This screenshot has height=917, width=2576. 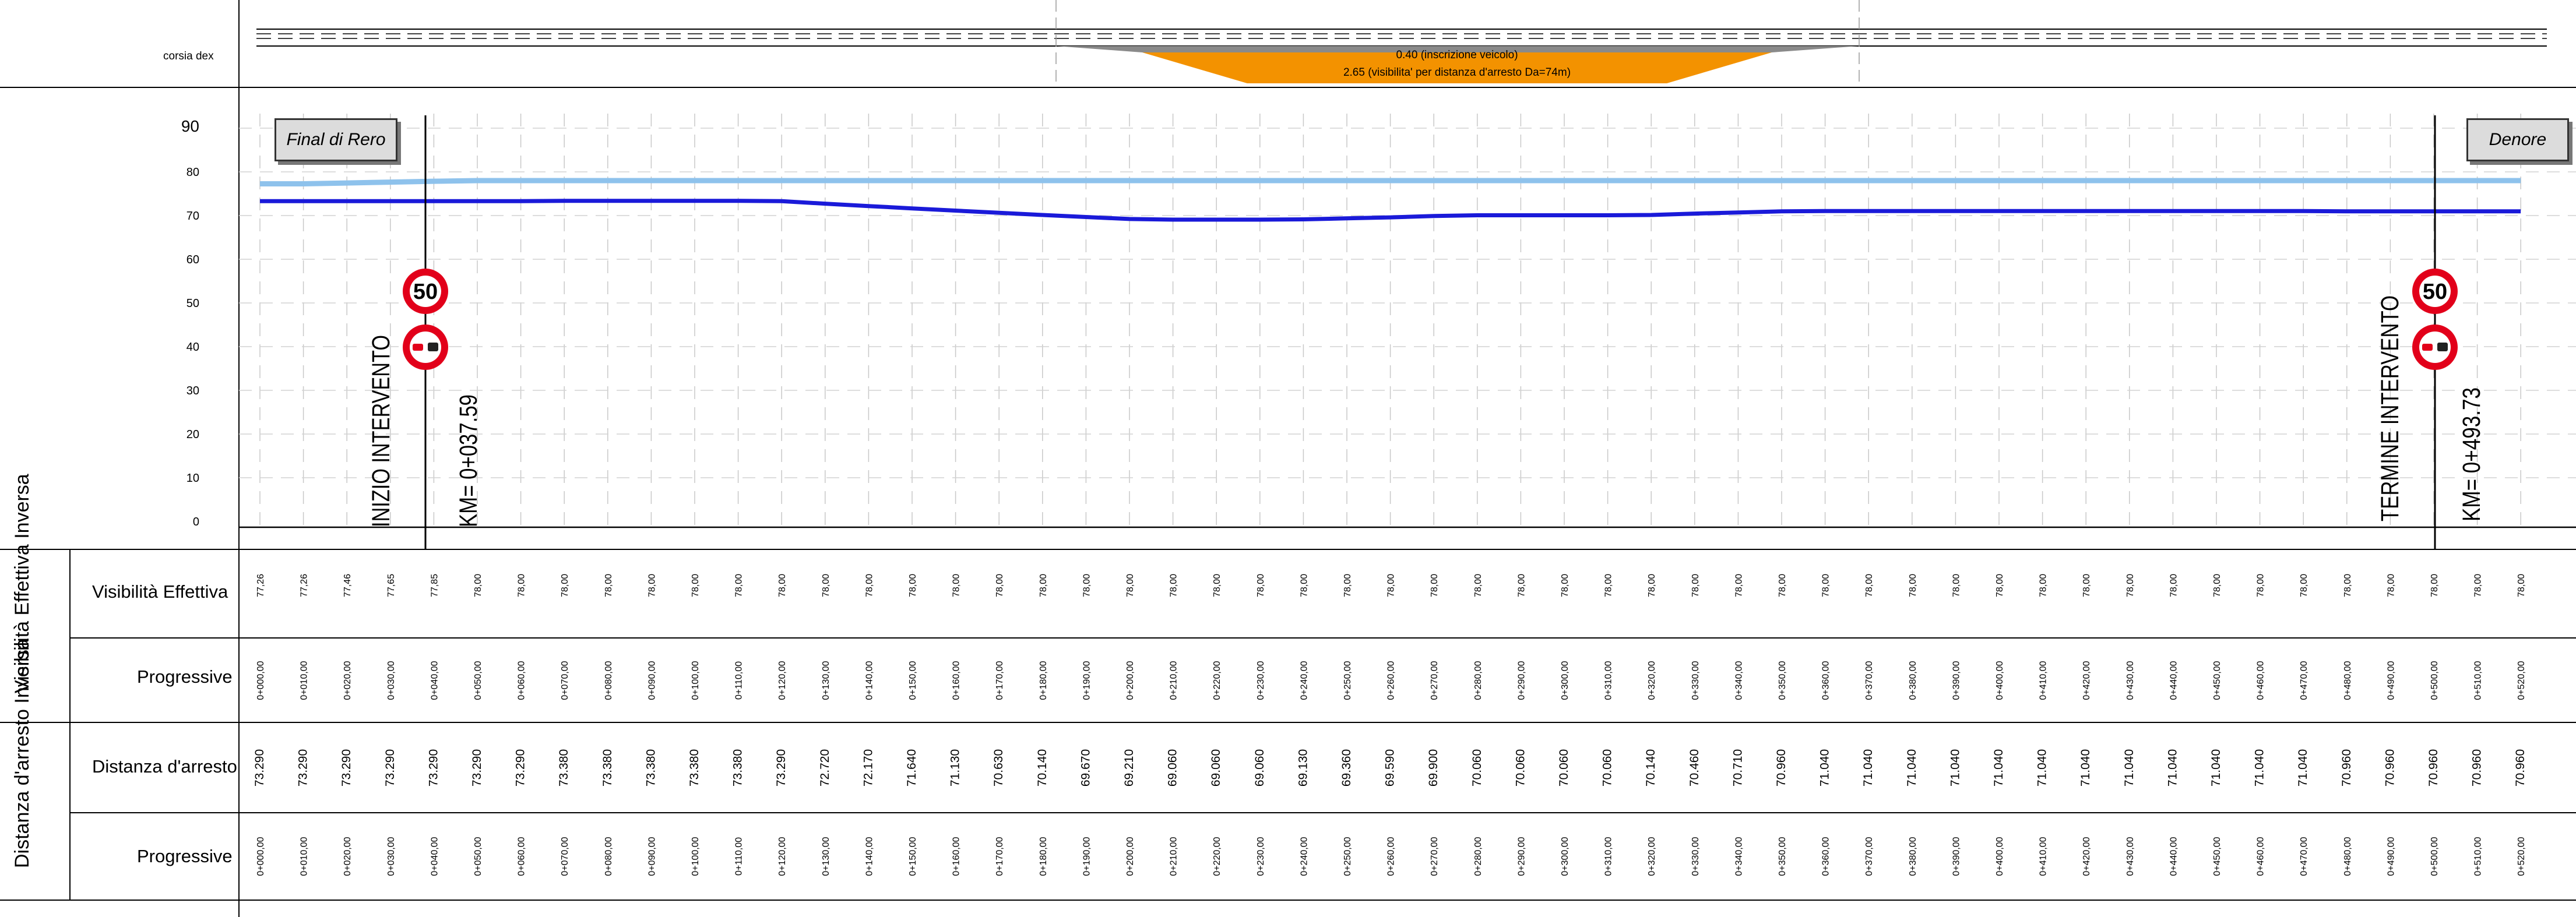 What do you see at coordinates (2217, 856) in the screenshot?
I see `progressive-value: 0+450,00` at bounding box center [2217, 856].